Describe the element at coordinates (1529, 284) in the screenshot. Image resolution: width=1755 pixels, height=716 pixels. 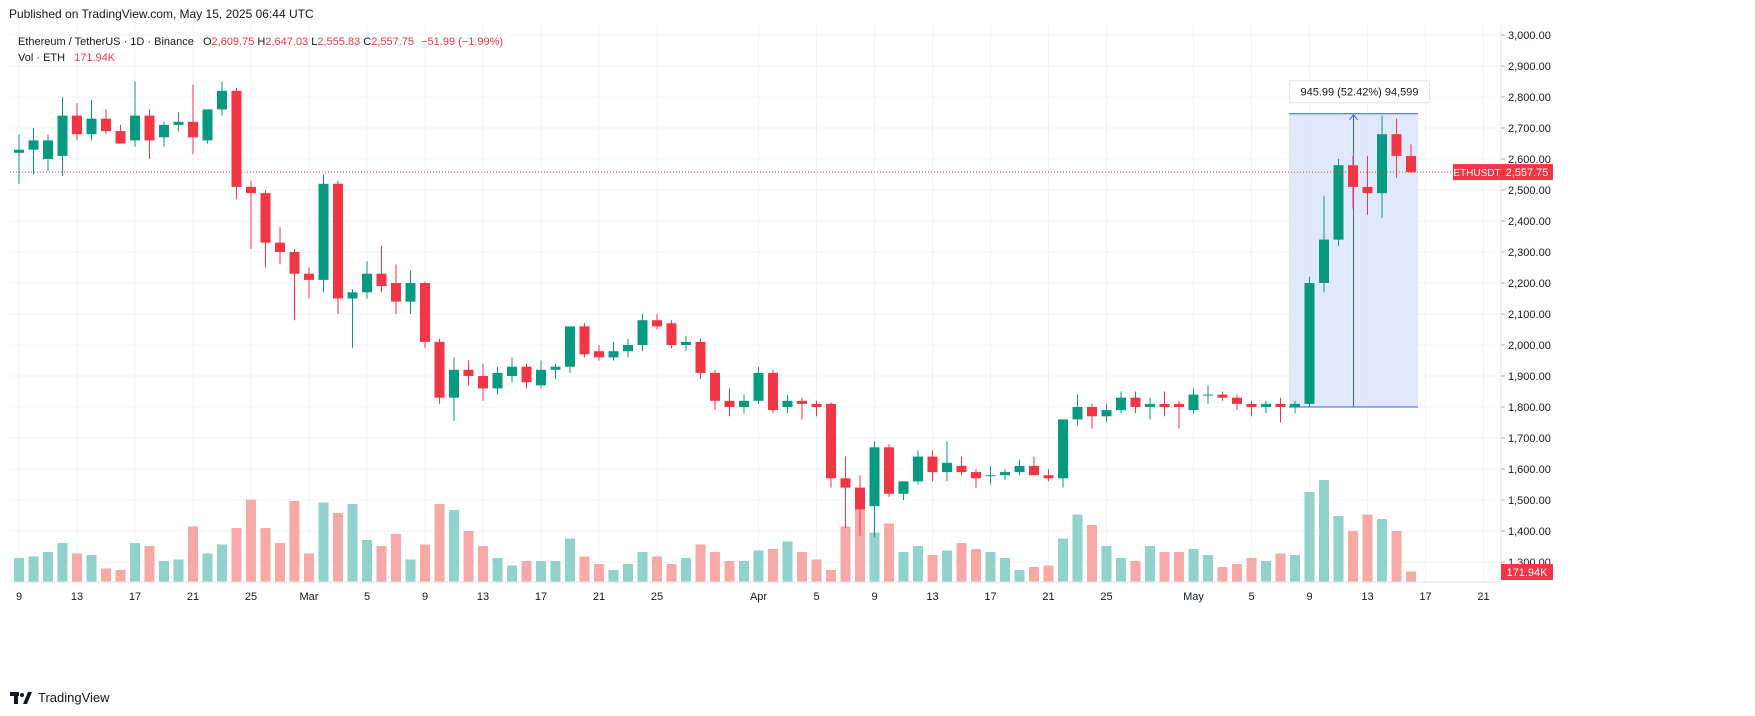
I see `y-tick-label: 2,200.00` at that location.